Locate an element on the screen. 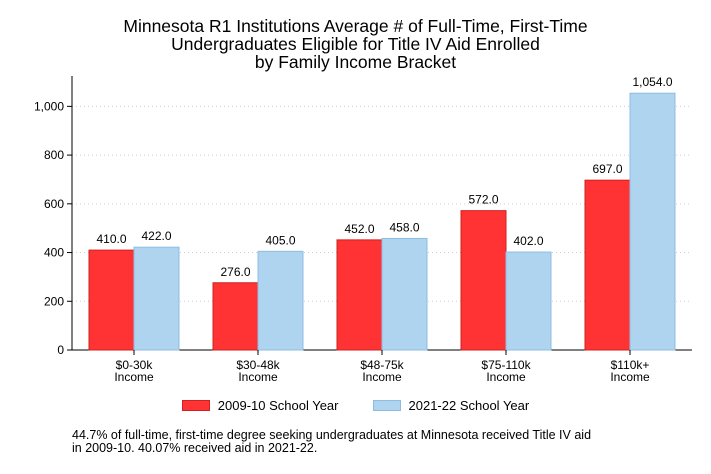 This screenshot has width=711, height=474. legend-item-2021-22: 2021-22 School Year is located at coordinates (451, 405).